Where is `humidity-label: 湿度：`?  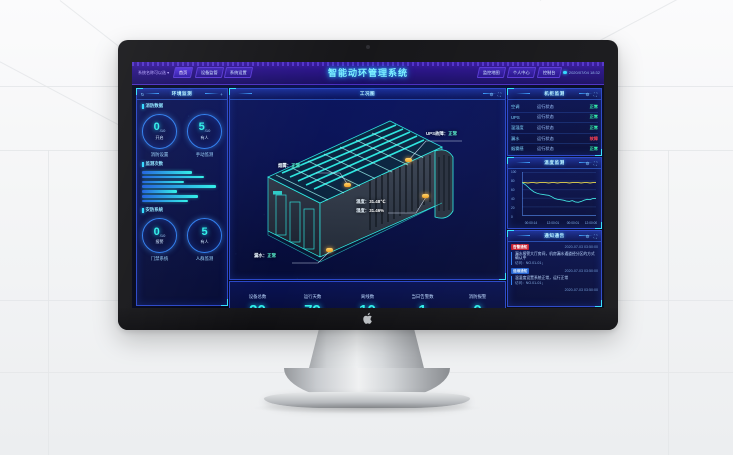 humidity-label: 湿度： is located at coordinates (363, 210).